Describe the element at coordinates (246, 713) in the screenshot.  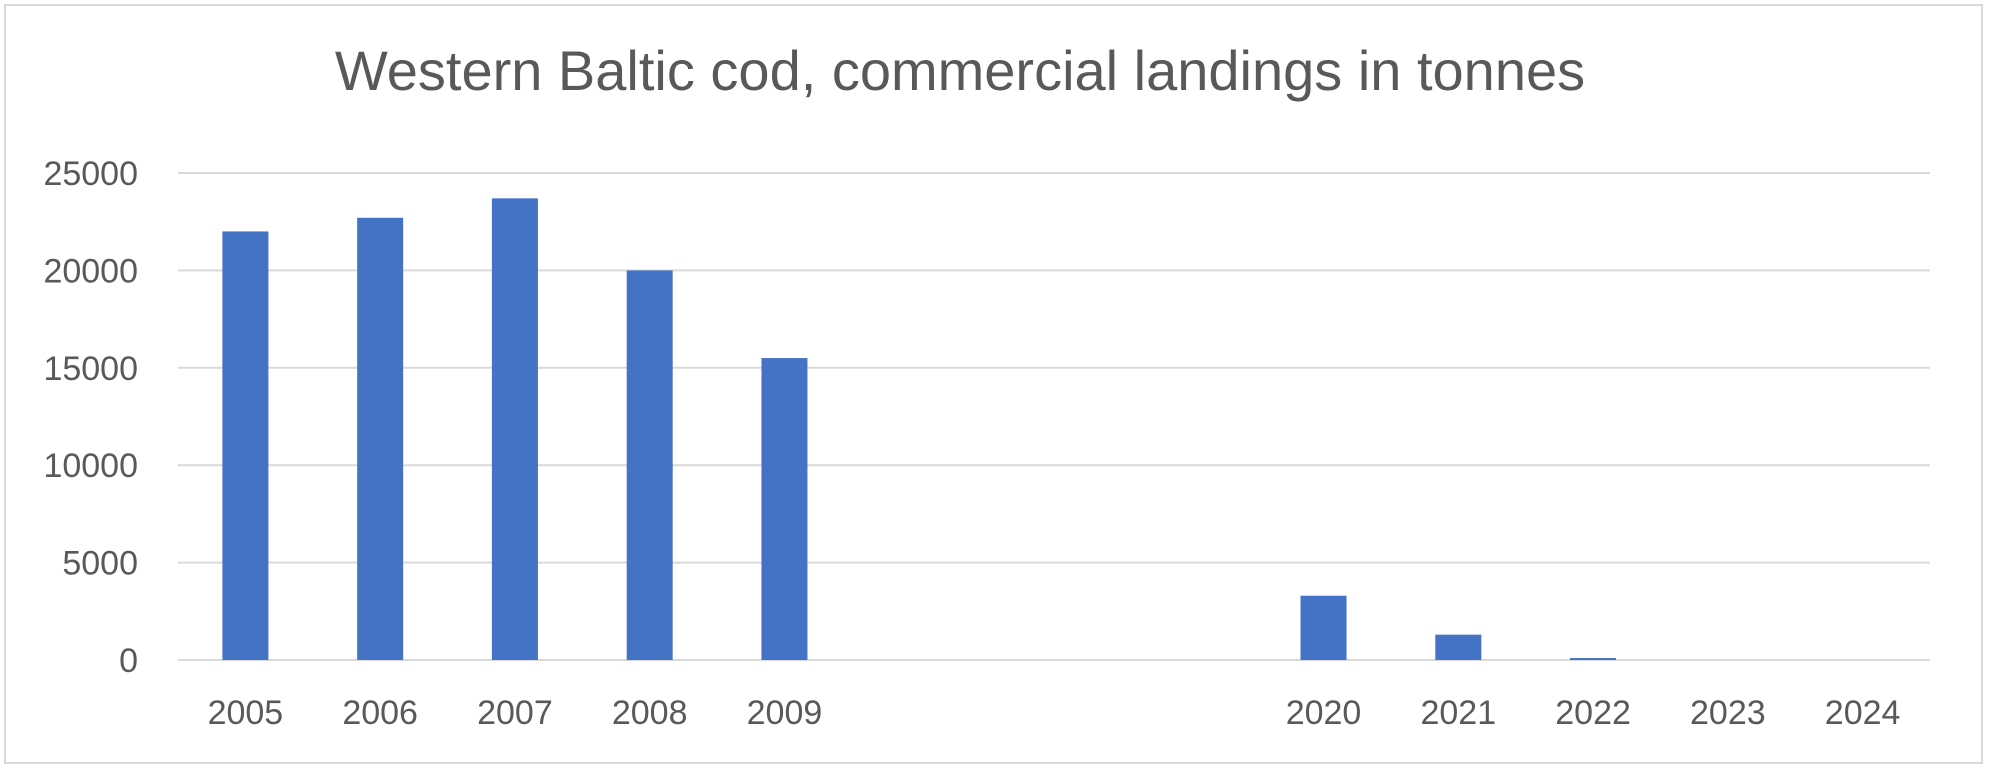
I see `x-tick-label: 2005` at that location.